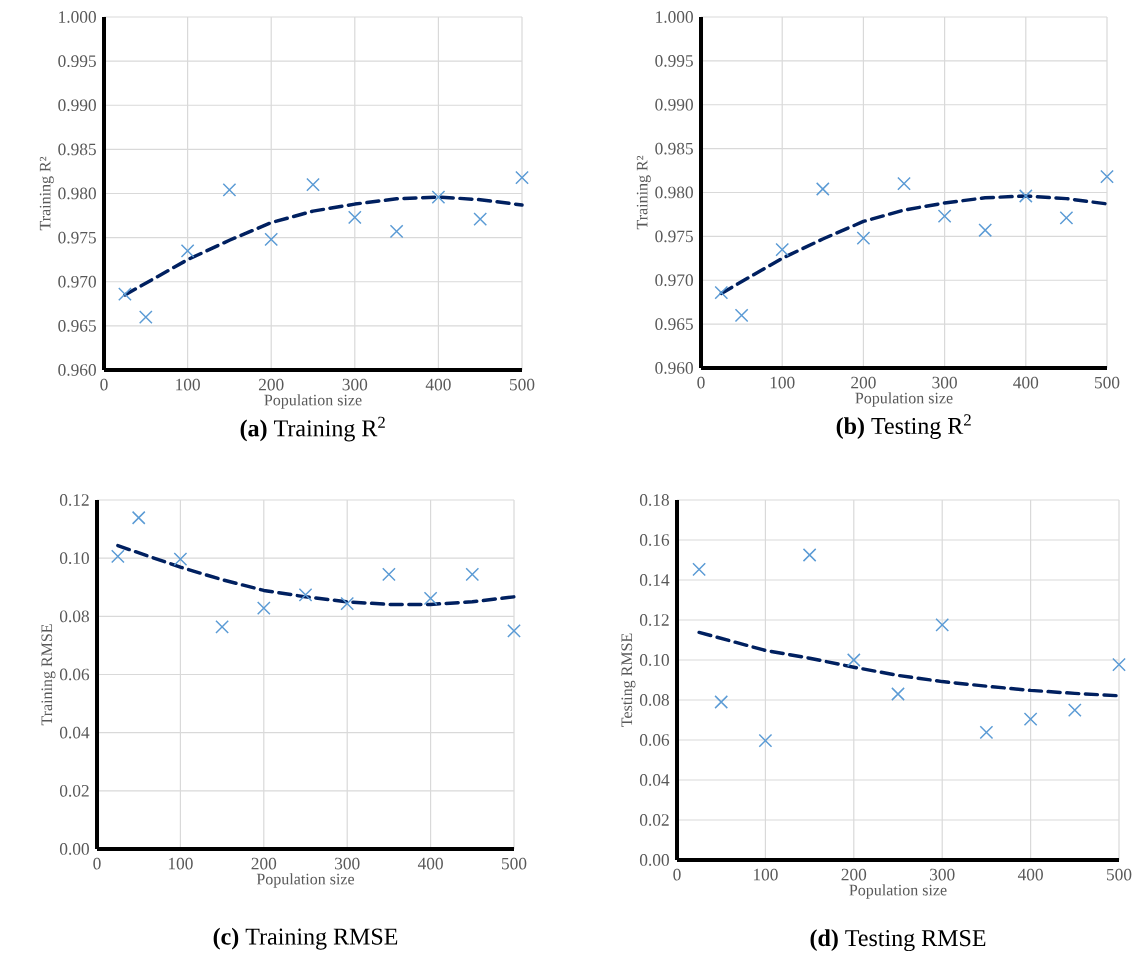  Describe the element at coordinates (654, 540) in the screenshot. I see `y-tick-label: 0.16` at that location.